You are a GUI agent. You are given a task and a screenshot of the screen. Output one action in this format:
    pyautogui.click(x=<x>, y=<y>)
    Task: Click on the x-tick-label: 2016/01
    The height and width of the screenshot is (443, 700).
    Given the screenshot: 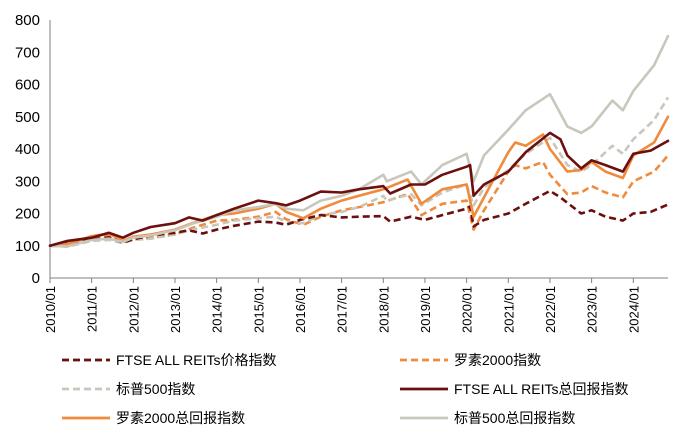 What is the action you would take?
    pyautogui.click(x=300, y=309)
    